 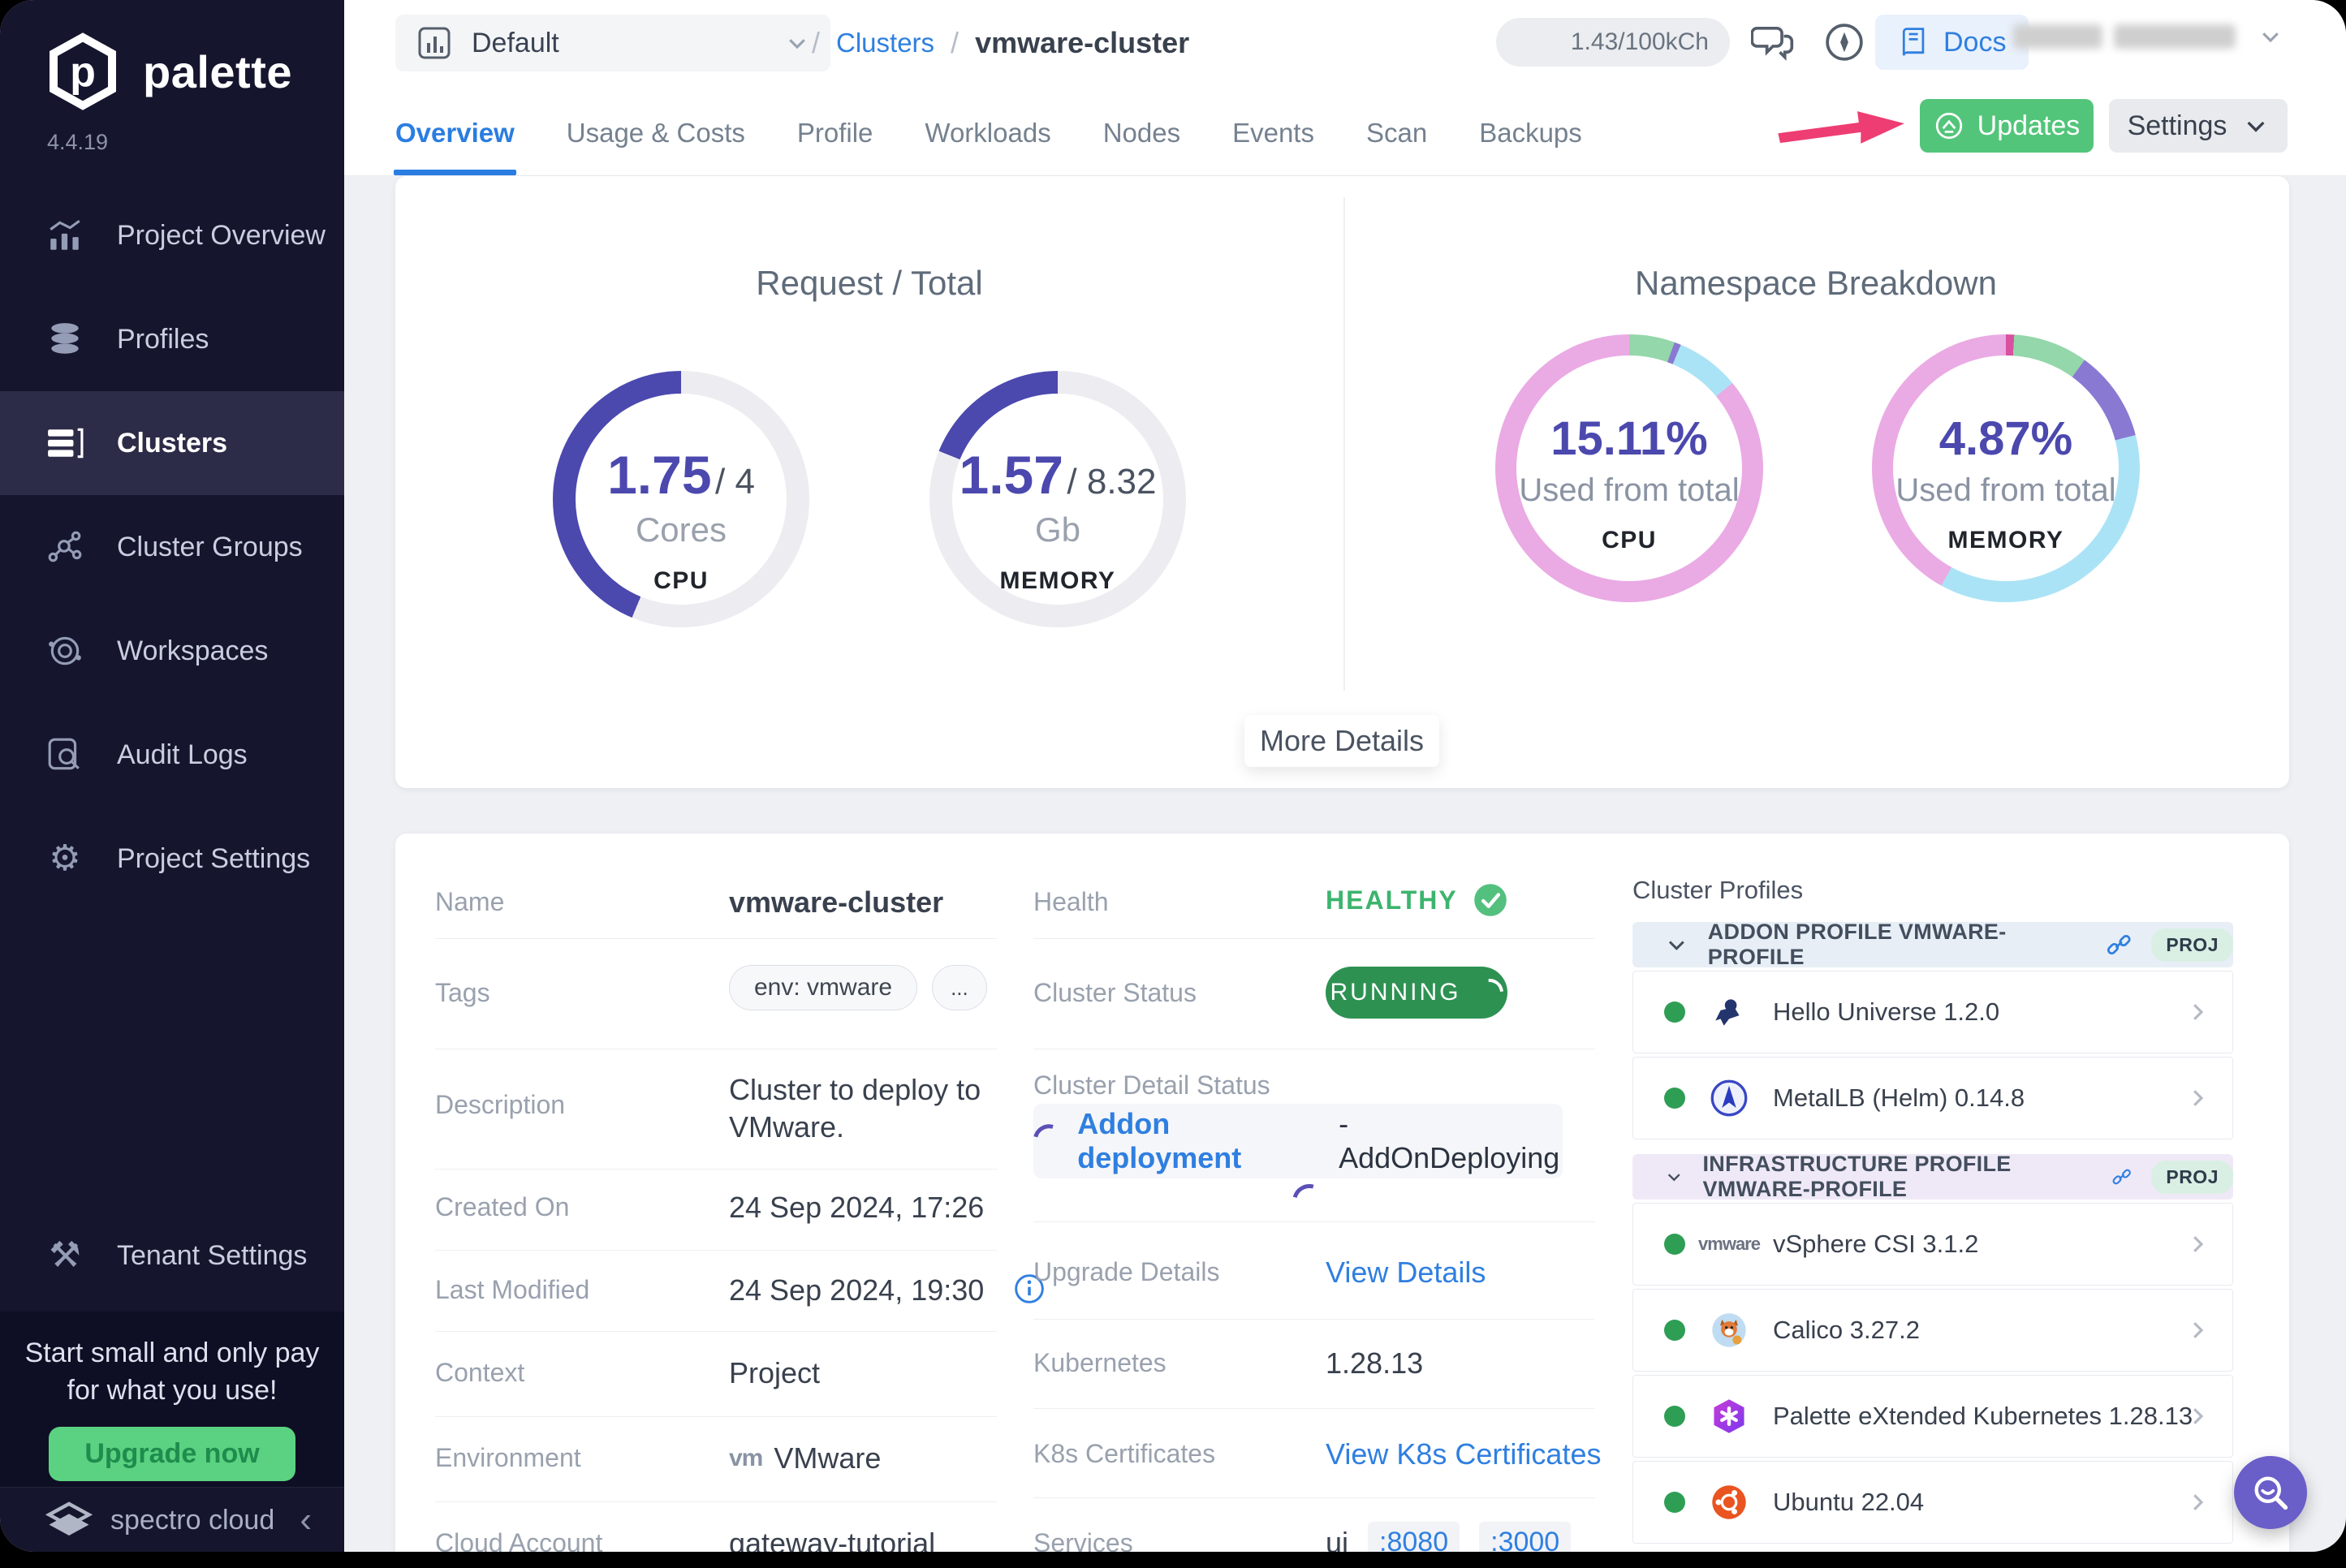 I want to click on sidebar-item-profiles: Profiles, so click(x=172, y=339).